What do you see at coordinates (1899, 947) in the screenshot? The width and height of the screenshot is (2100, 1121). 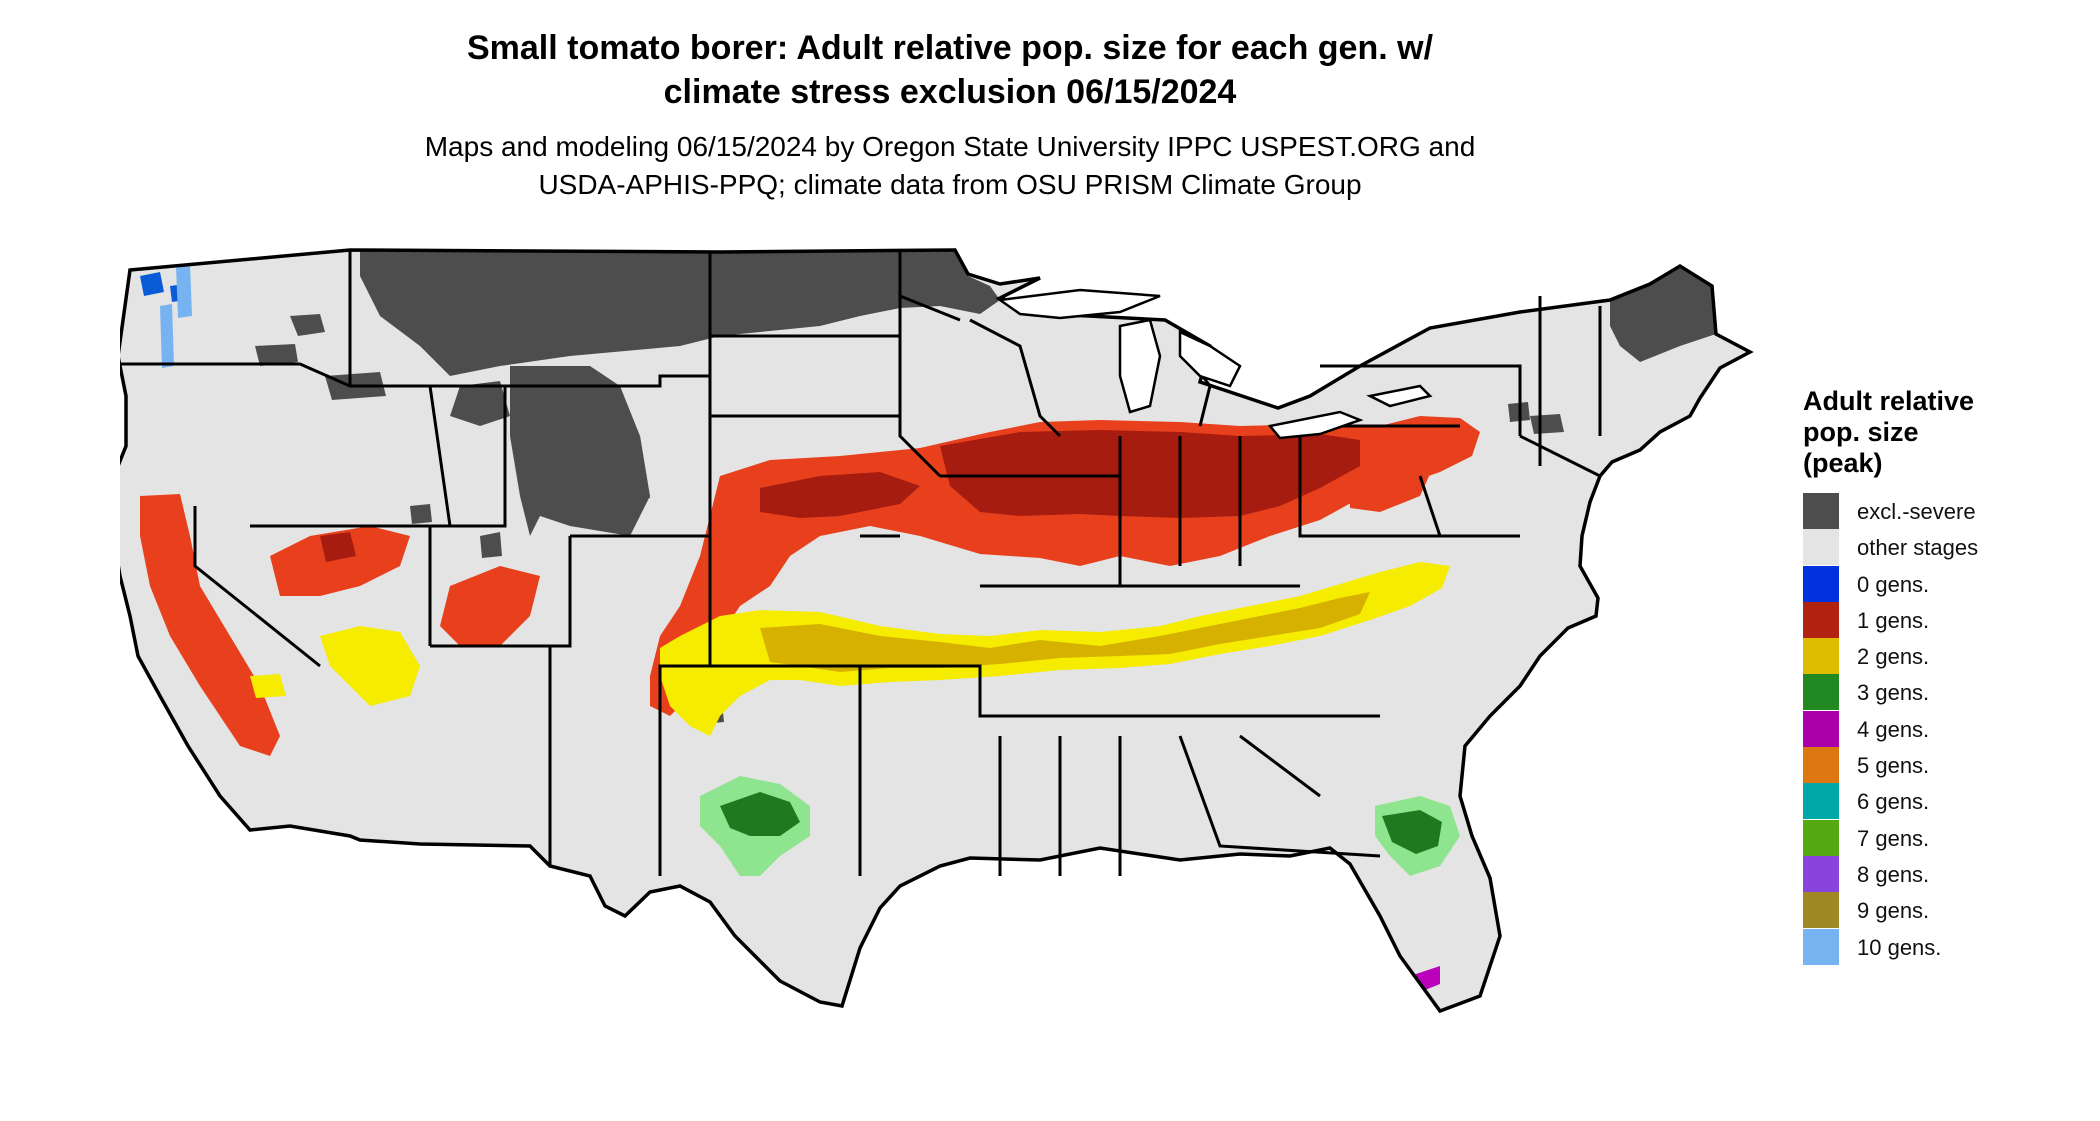 I see `legend-label: 10 gens.` at bounding box center [1899, 947].